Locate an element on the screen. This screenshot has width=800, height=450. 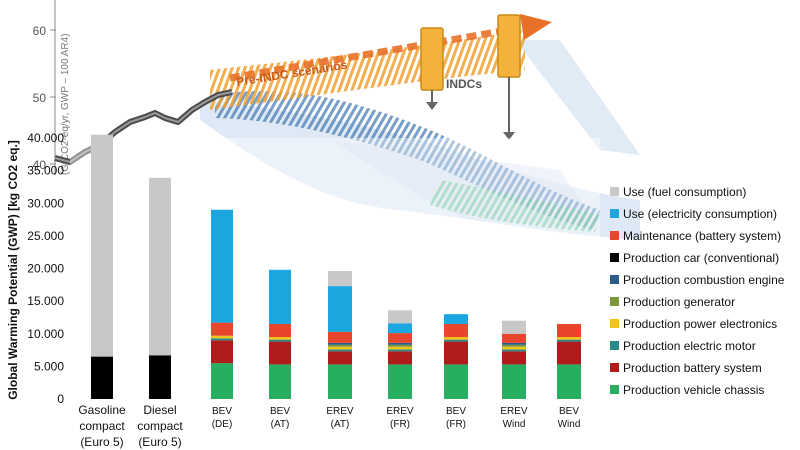
x-tick-label: (DE) is located at coordinates (222, 424).